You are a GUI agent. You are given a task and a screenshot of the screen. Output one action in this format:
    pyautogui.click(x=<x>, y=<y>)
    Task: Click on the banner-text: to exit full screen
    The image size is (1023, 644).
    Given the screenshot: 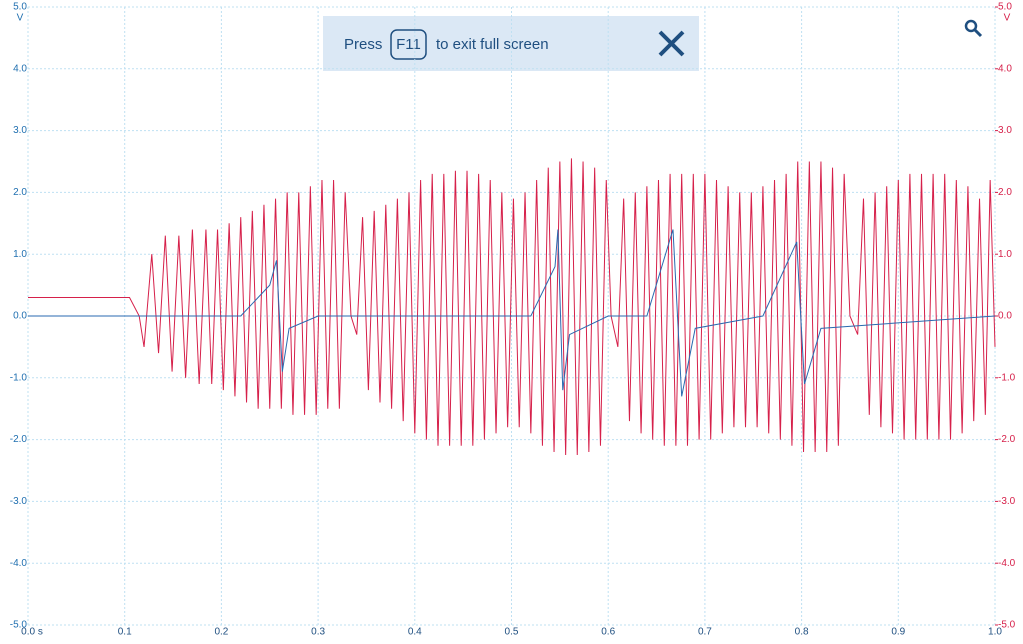 What is the action you would take?
    pyautogui.click(x=492, y=44)
    